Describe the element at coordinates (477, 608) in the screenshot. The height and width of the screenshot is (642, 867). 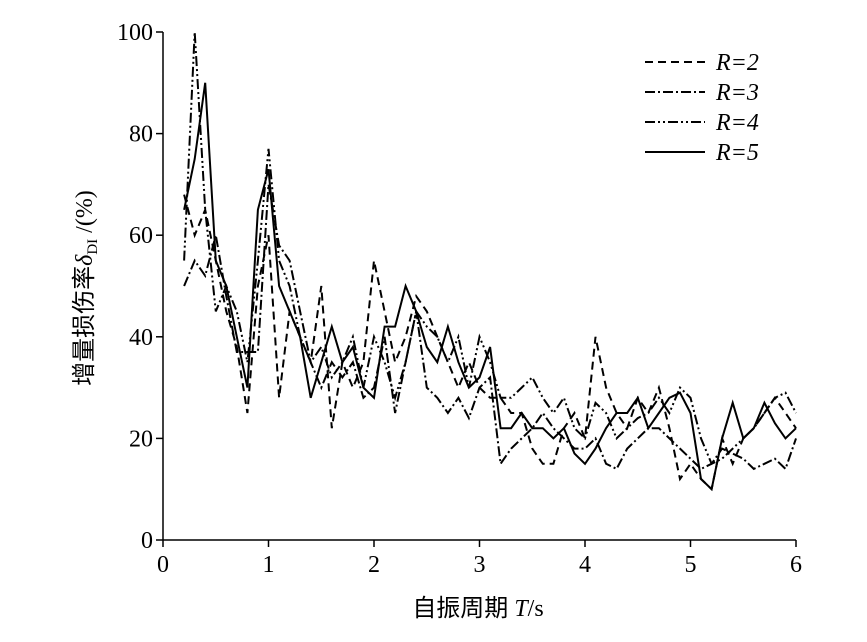
I see `x-axis-label: 自振周期 T/s` at that location.